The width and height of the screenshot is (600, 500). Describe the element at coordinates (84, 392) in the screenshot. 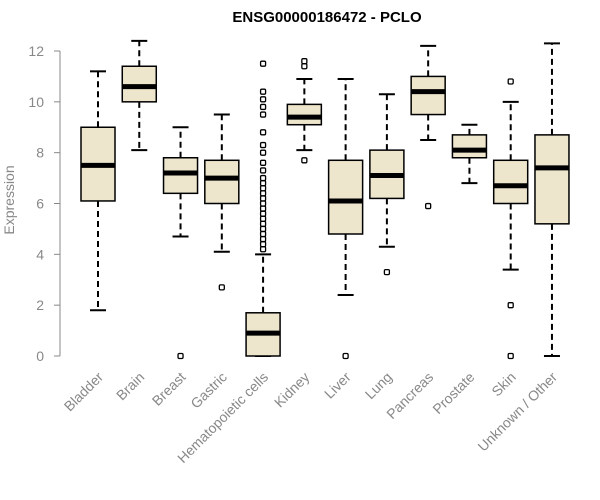

I see `x-category-label: Bladder` at that location.